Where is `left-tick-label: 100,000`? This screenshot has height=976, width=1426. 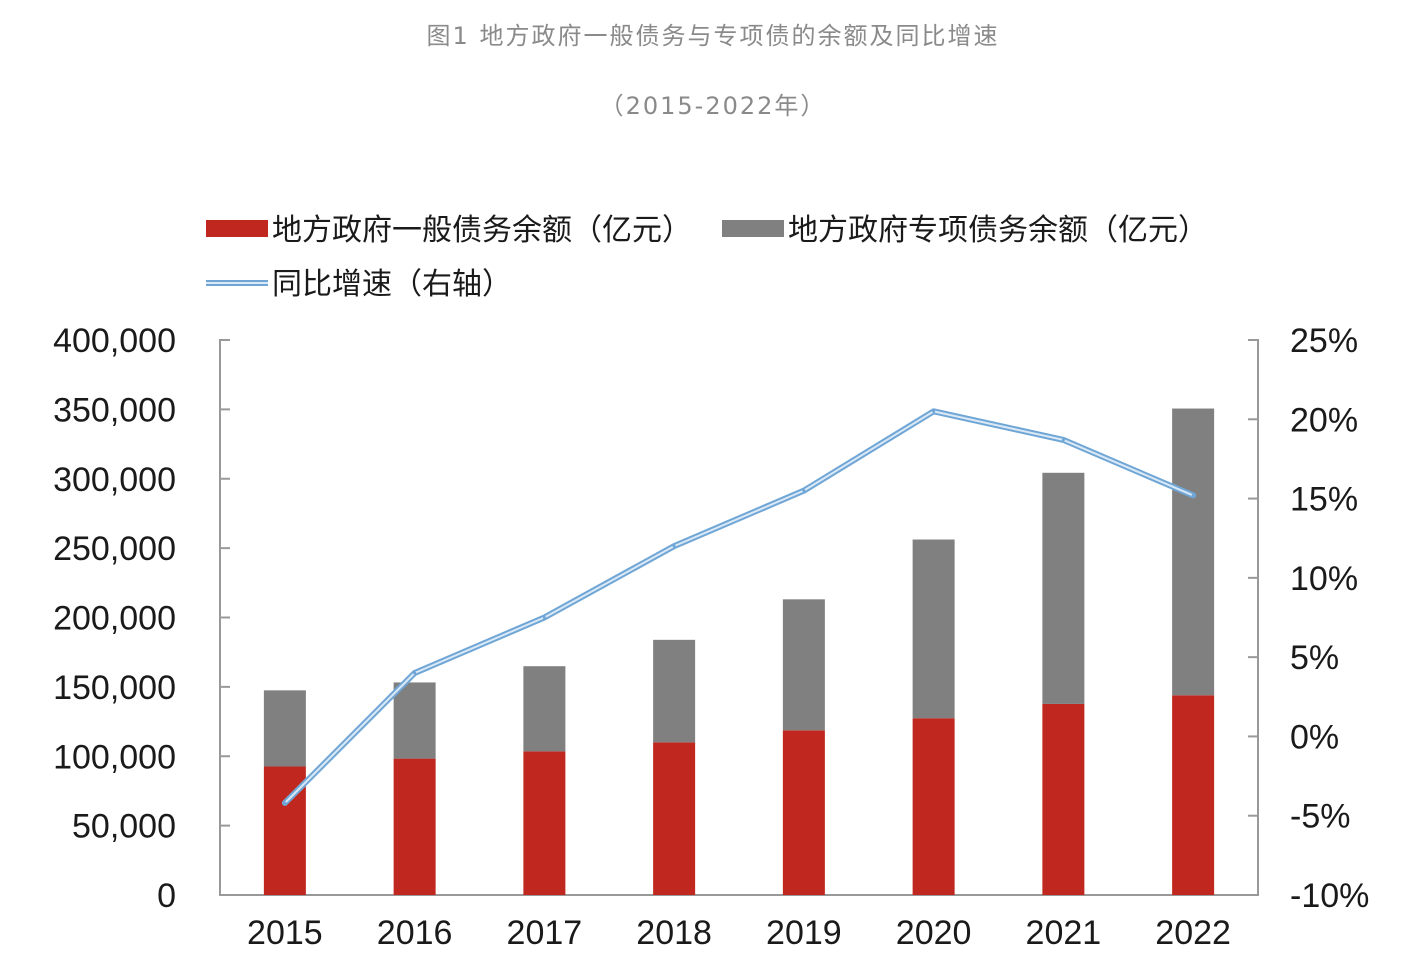 left-tick-label: 100,000 is located at coordinates (114, 757).